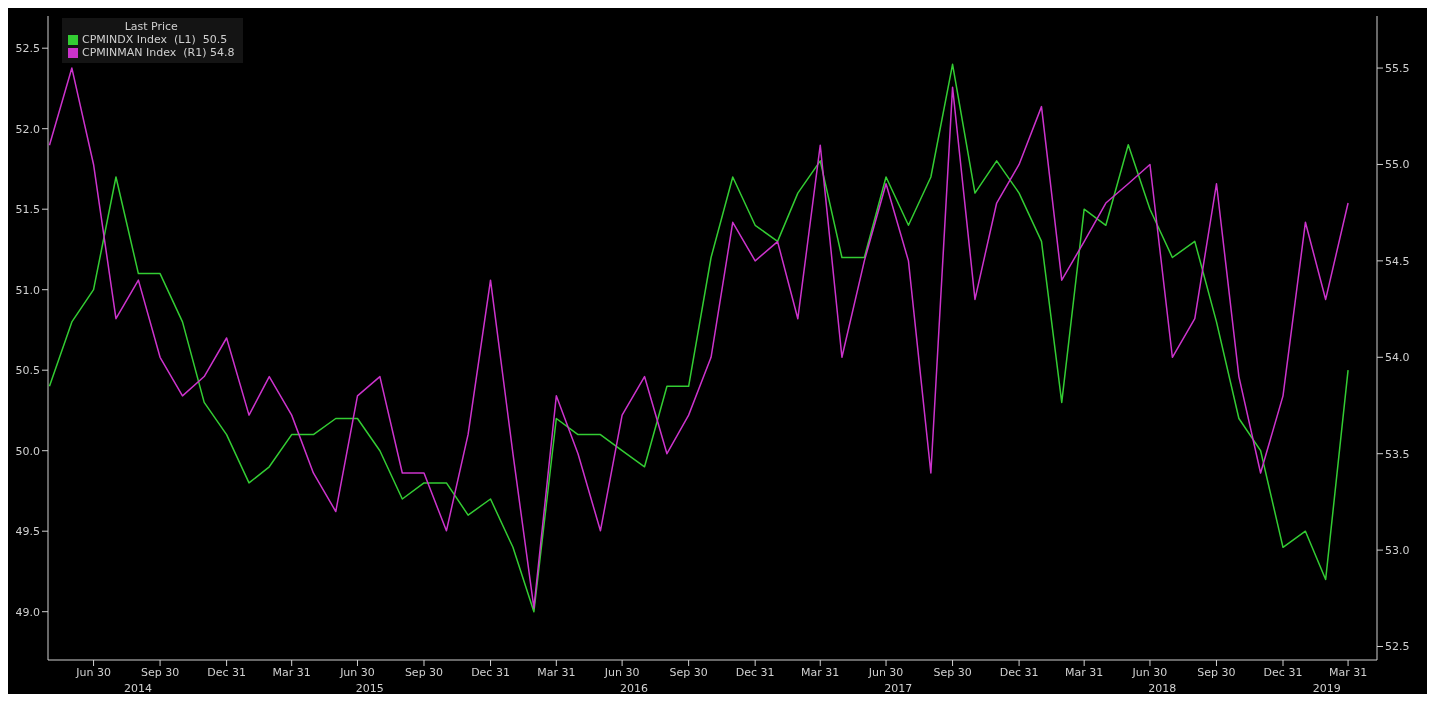  Describe the element at coordinates (1397, 261) in the screenshot. I see `y2-tick-label: 54.5` at that location.